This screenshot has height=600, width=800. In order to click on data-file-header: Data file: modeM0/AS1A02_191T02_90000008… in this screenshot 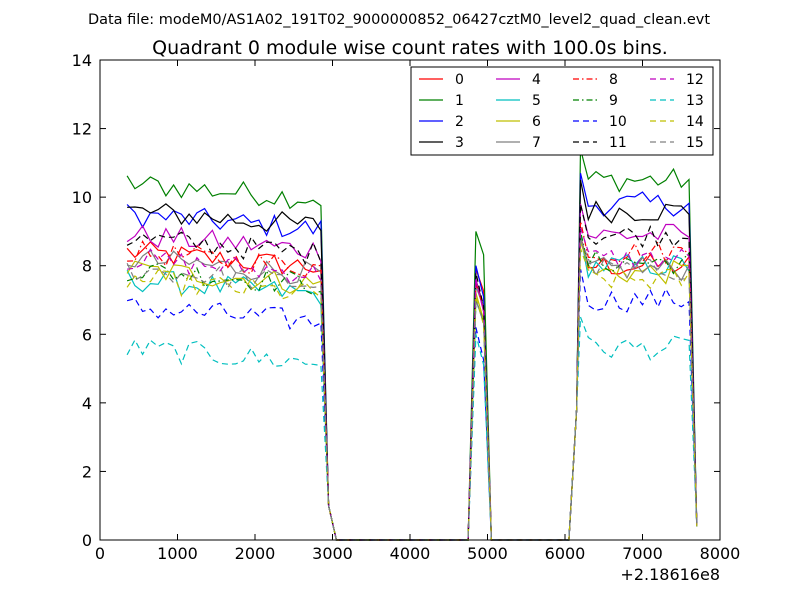, I will do `click(399, 20)`.